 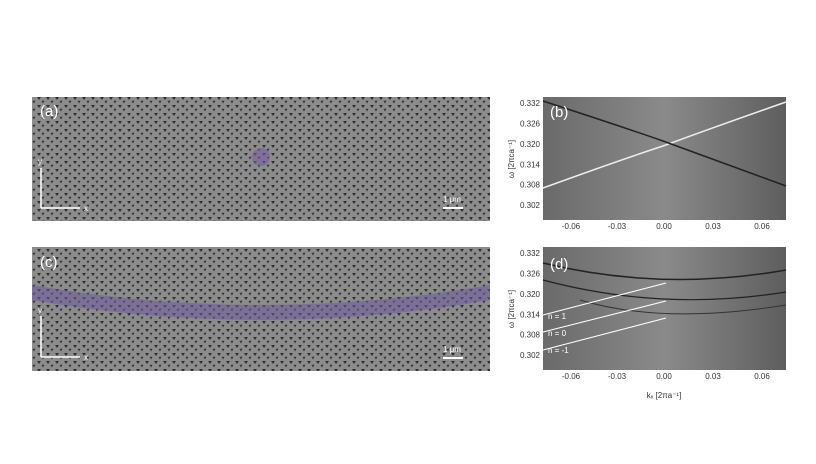 What do you see at coordinates (49, 111) in the screenshot?
I see `panel-label: (a)` at bounding box center [49, 111].